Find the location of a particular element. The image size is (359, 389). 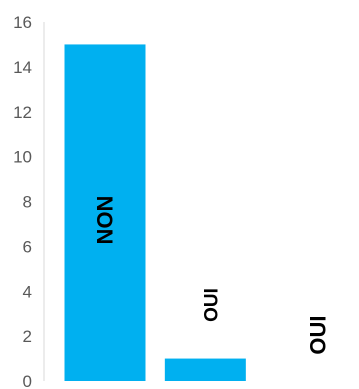

y-tick-label: 4 is located at coordinates (27, 291).